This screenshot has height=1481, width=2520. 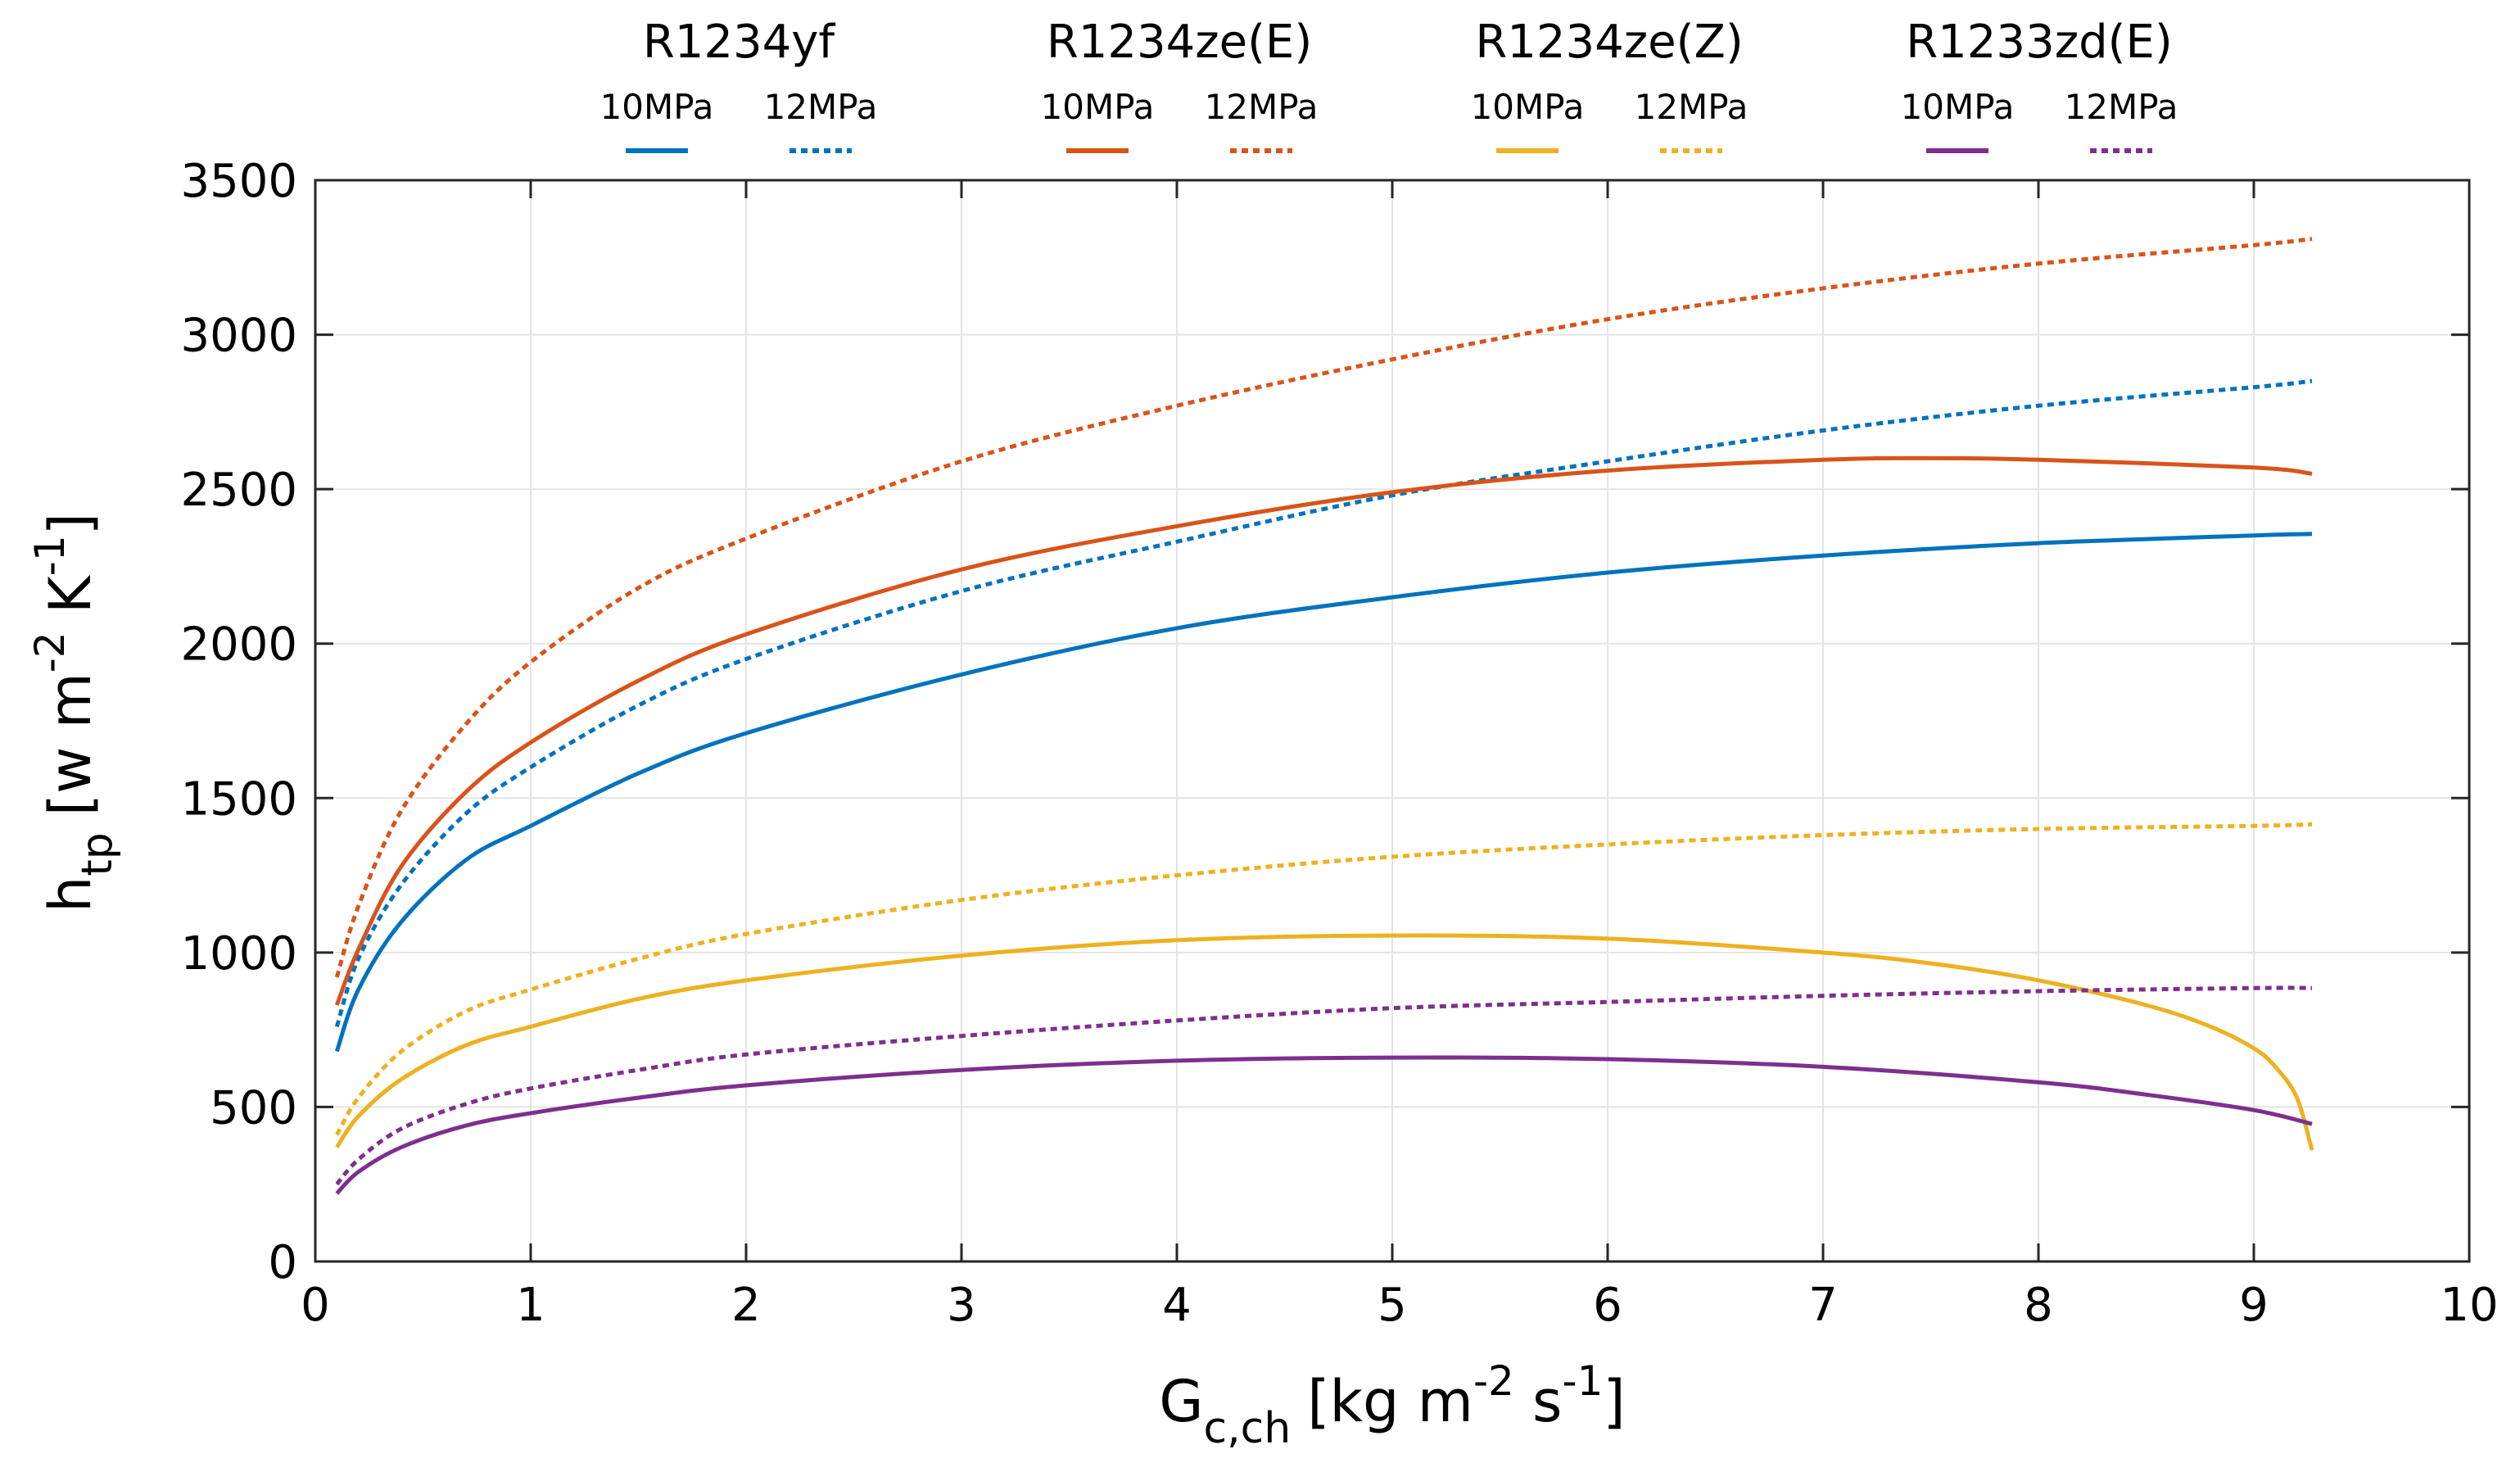 I want to click on x-tick-label: 5, so click(x=1392, y=1305).